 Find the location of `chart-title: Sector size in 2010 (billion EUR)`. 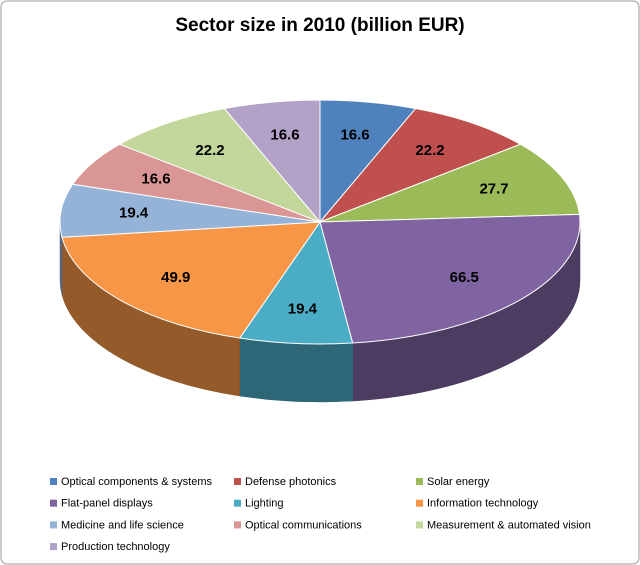

chart-title: Sector size in 2010 (billion EUR) is located at coordinates (319, 25).